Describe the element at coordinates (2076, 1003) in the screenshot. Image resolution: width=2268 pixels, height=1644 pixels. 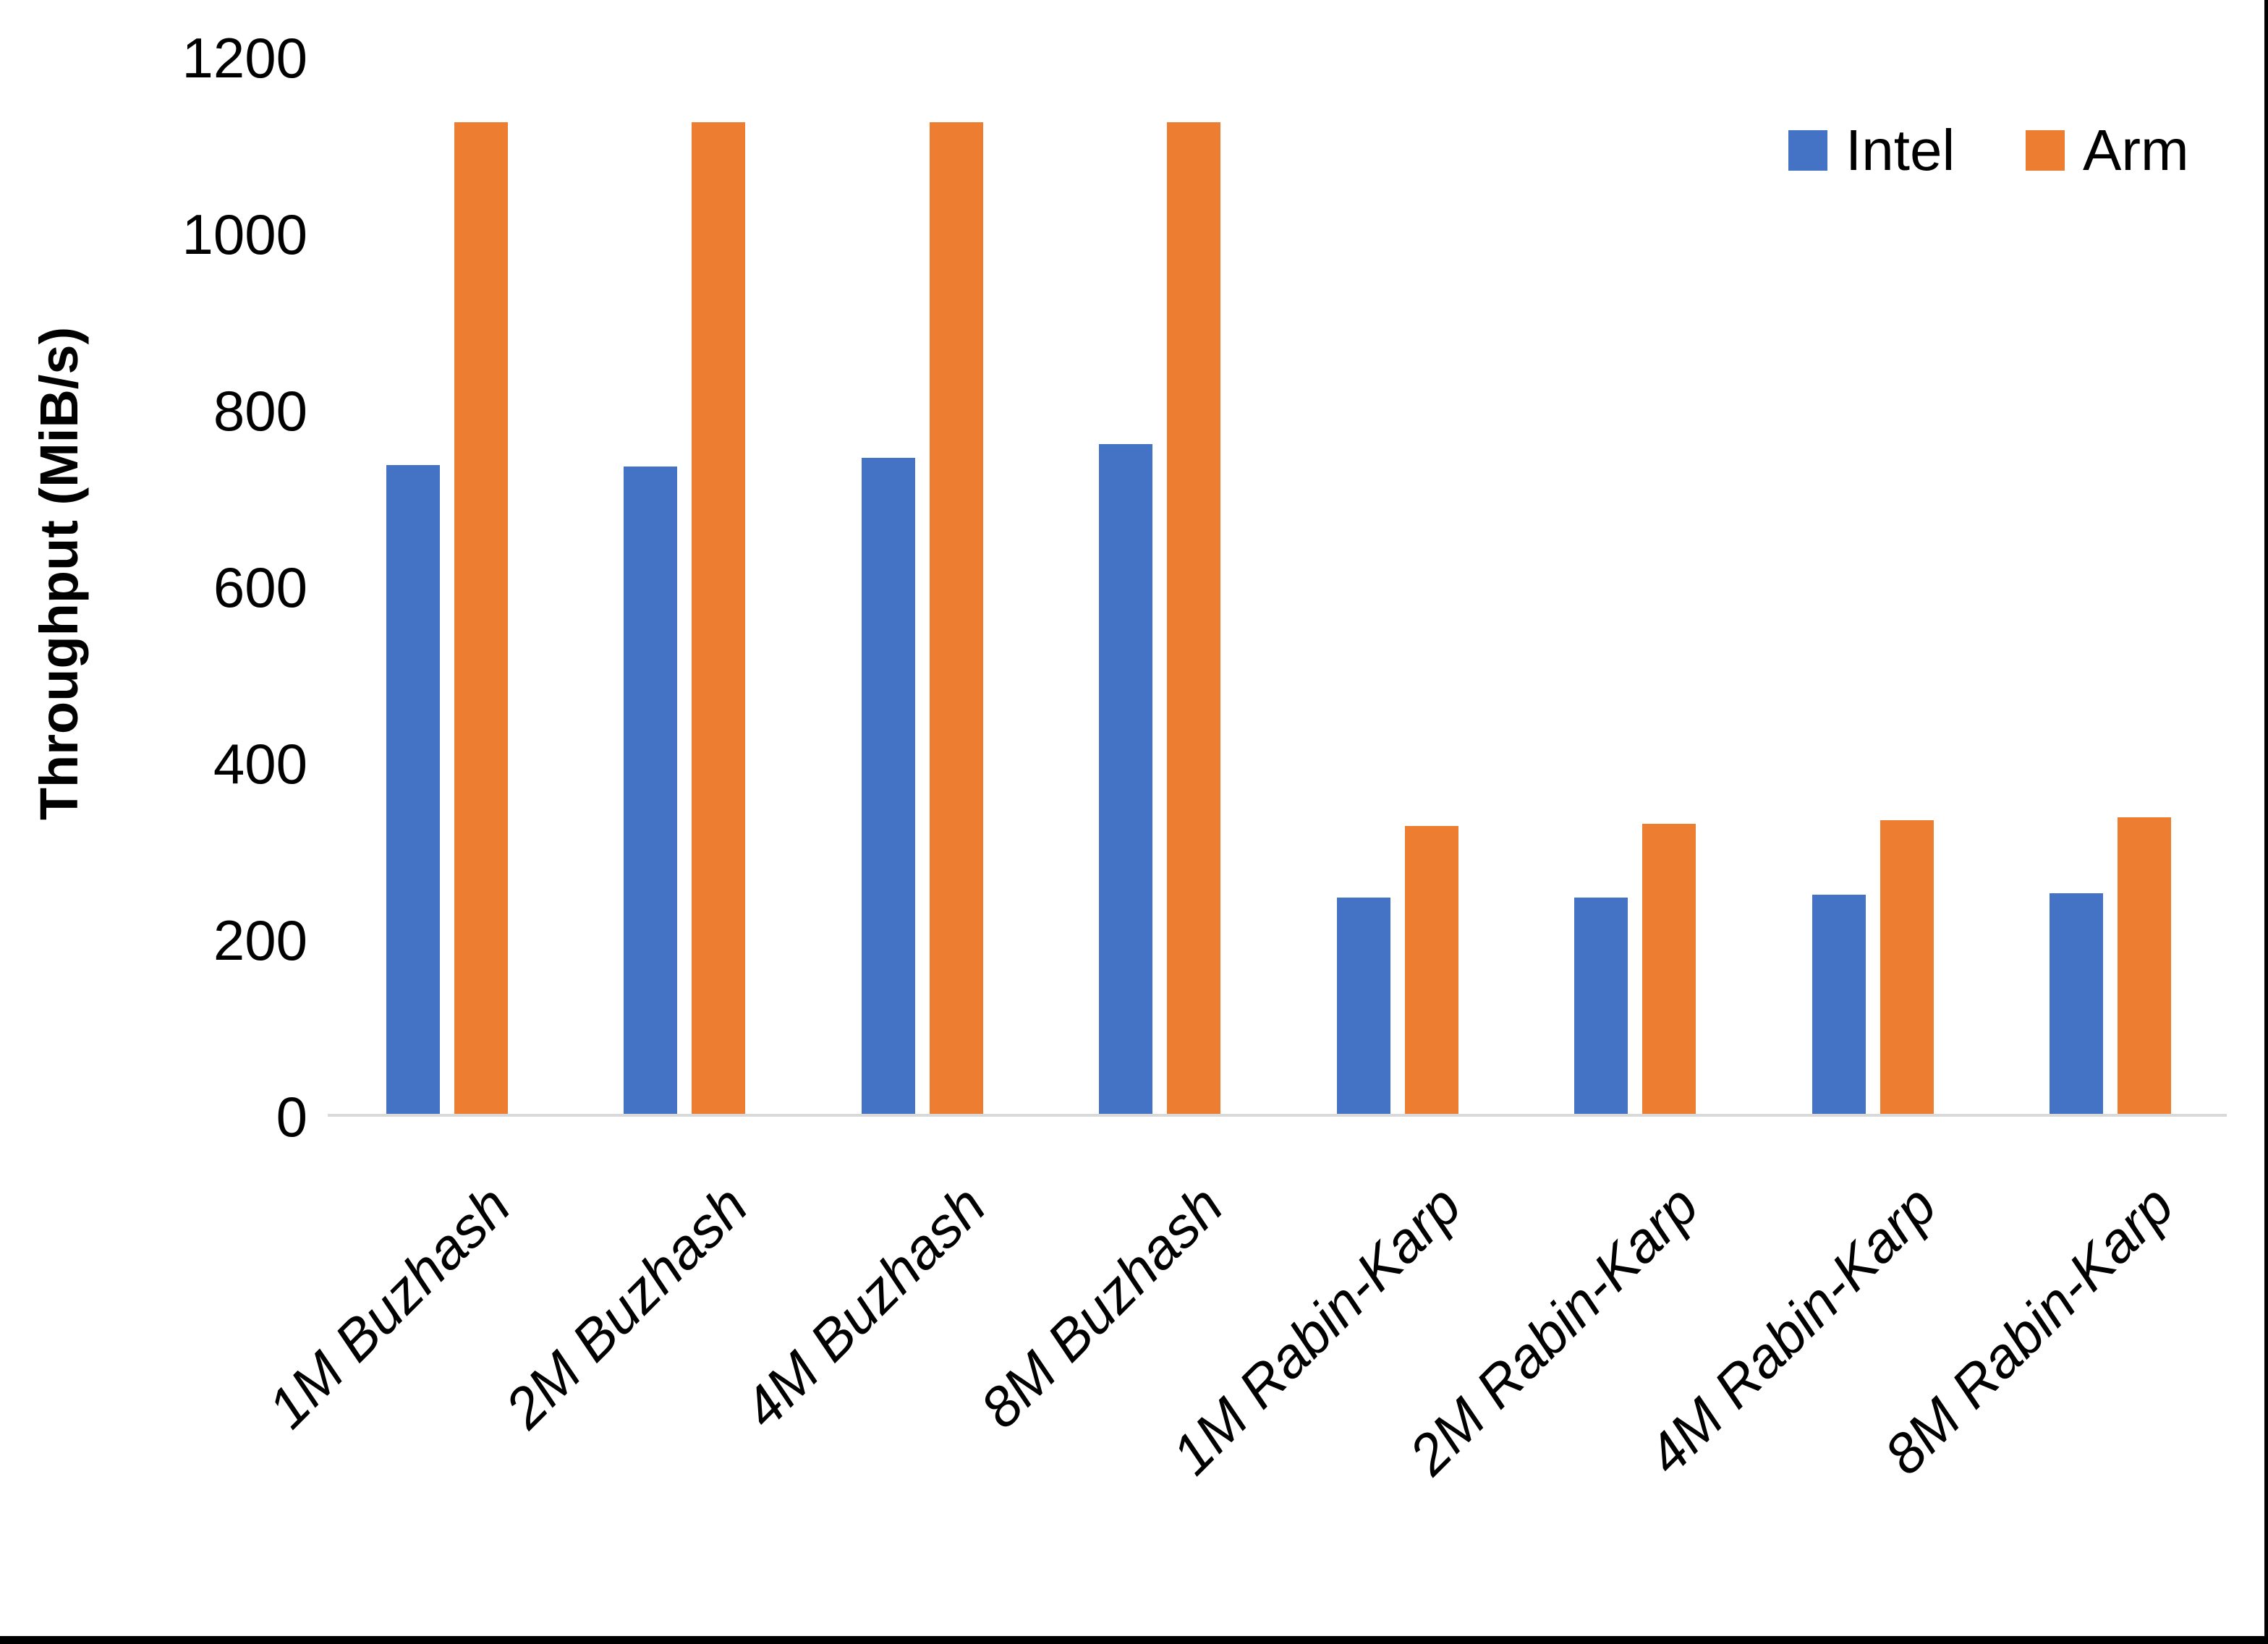
I see `bar-intel-8m-rabin-karp` at that location.